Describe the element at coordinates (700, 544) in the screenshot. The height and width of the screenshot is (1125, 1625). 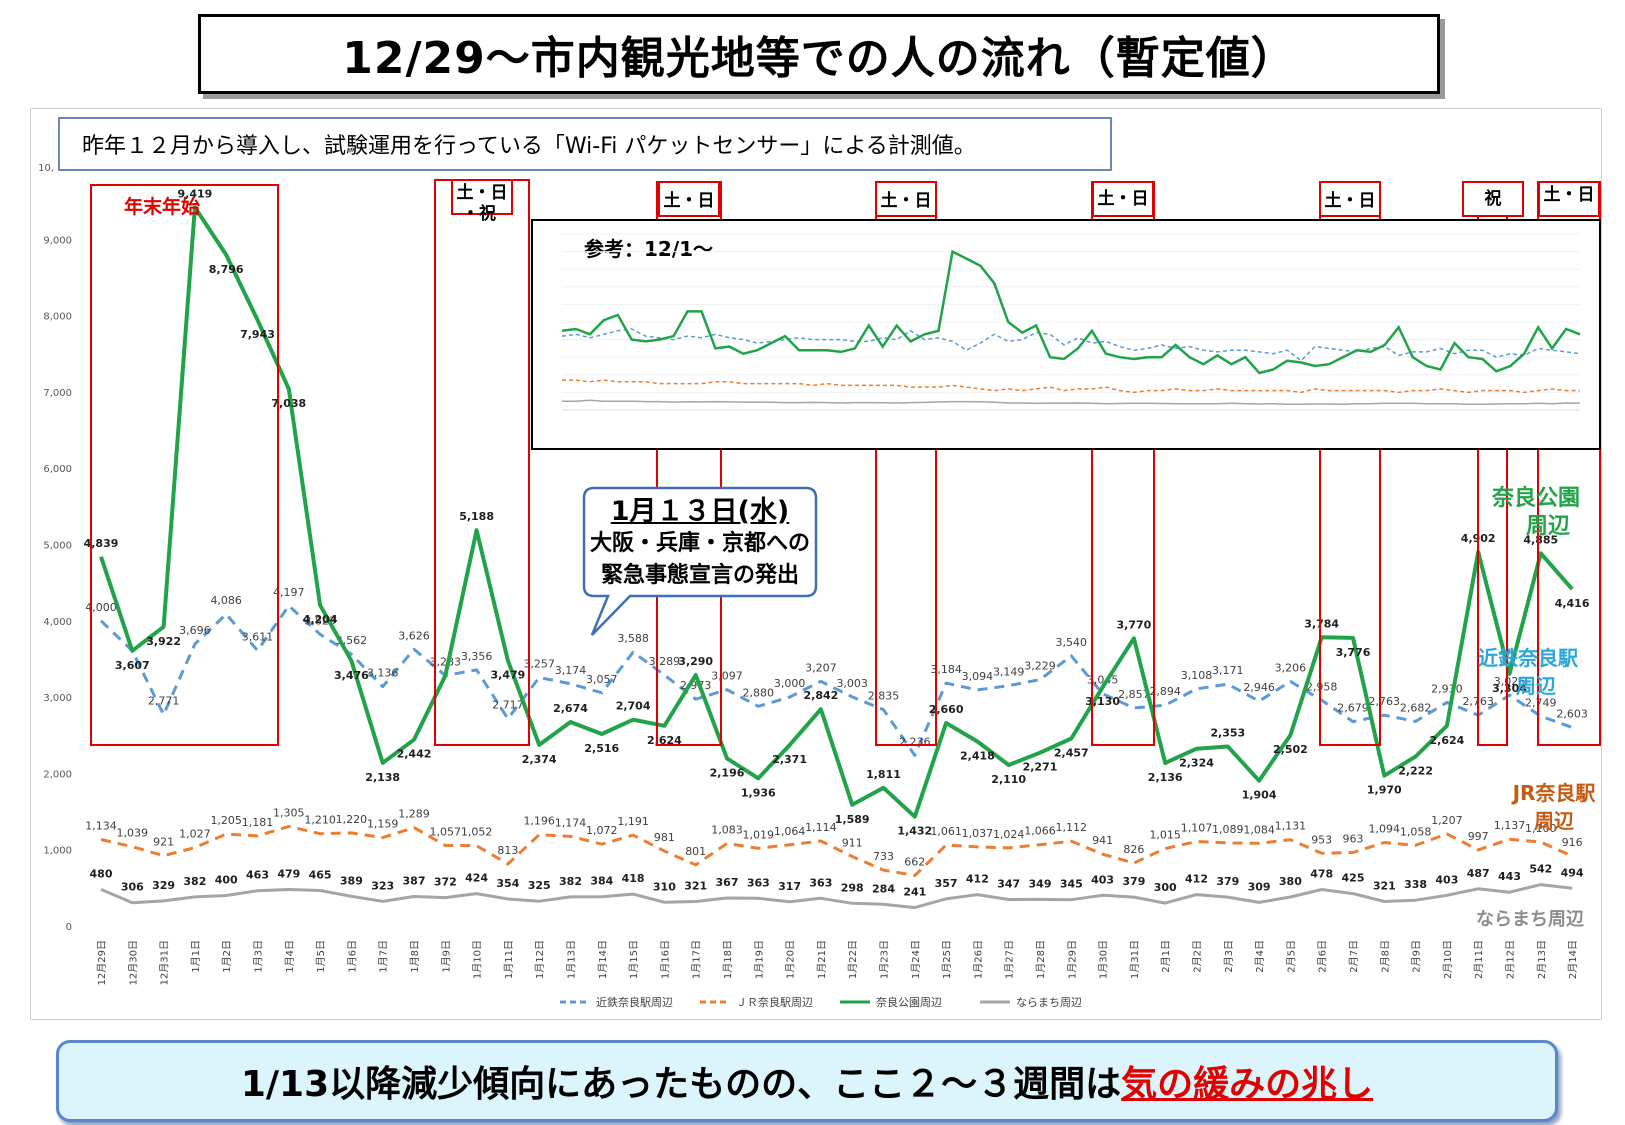
I see `callout: 1月１３日(水) 大阪・兵庫・京都への 緊急事態宣言の発出` at that location.